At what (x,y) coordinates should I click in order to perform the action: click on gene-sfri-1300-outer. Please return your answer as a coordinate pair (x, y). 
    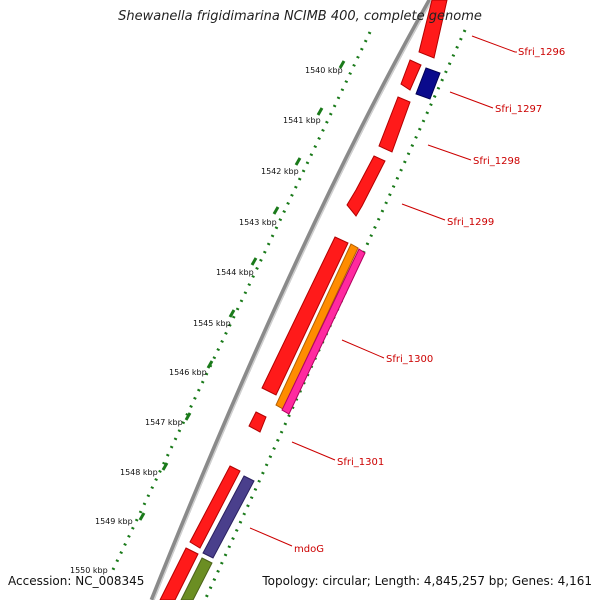
    Looking at the image, I should click on (305, 316).